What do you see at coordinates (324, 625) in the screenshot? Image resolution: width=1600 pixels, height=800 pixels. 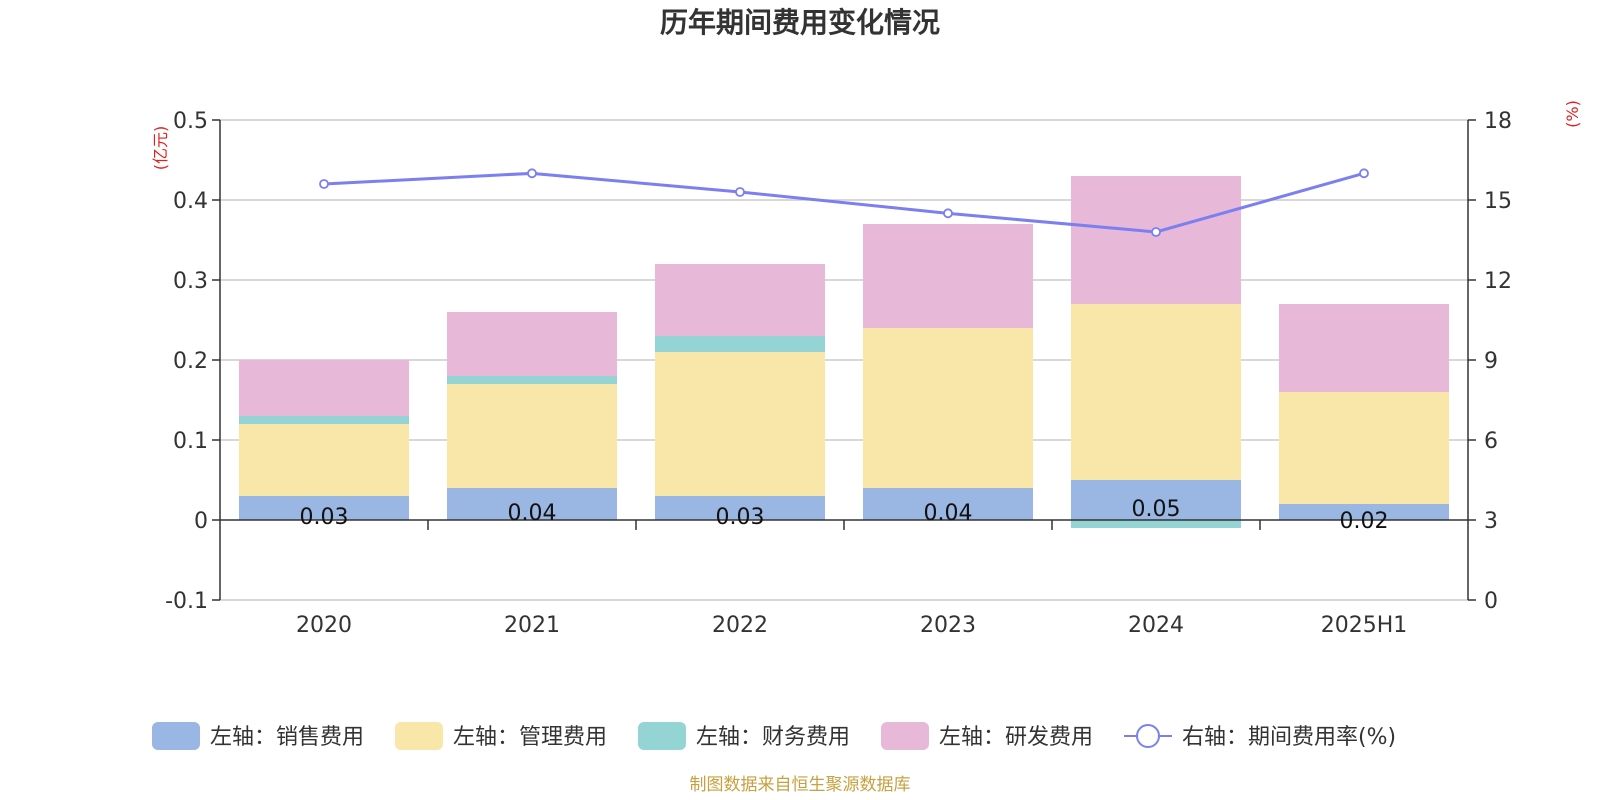 I see `x-tick-label: 2020` at bounding box center [324, 625].